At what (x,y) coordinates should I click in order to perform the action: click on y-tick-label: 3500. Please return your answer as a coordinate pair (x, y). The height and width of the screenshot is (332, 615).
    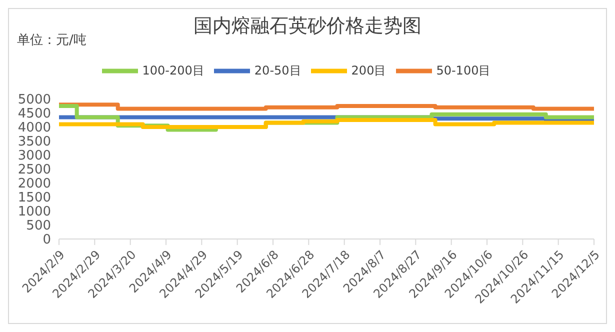
    Looking at the image, I should click on (34, 142).